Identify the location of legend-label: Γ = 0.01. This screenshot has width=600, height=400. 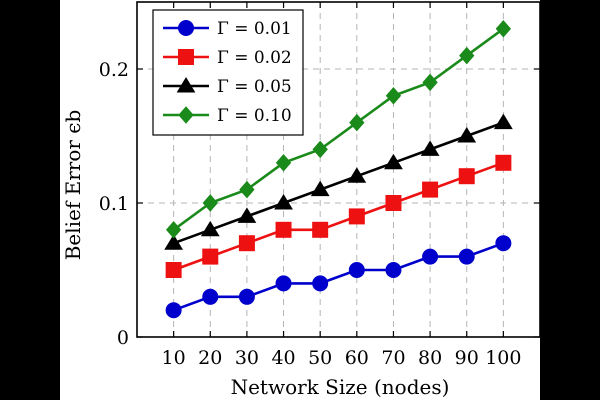
(254, 29).